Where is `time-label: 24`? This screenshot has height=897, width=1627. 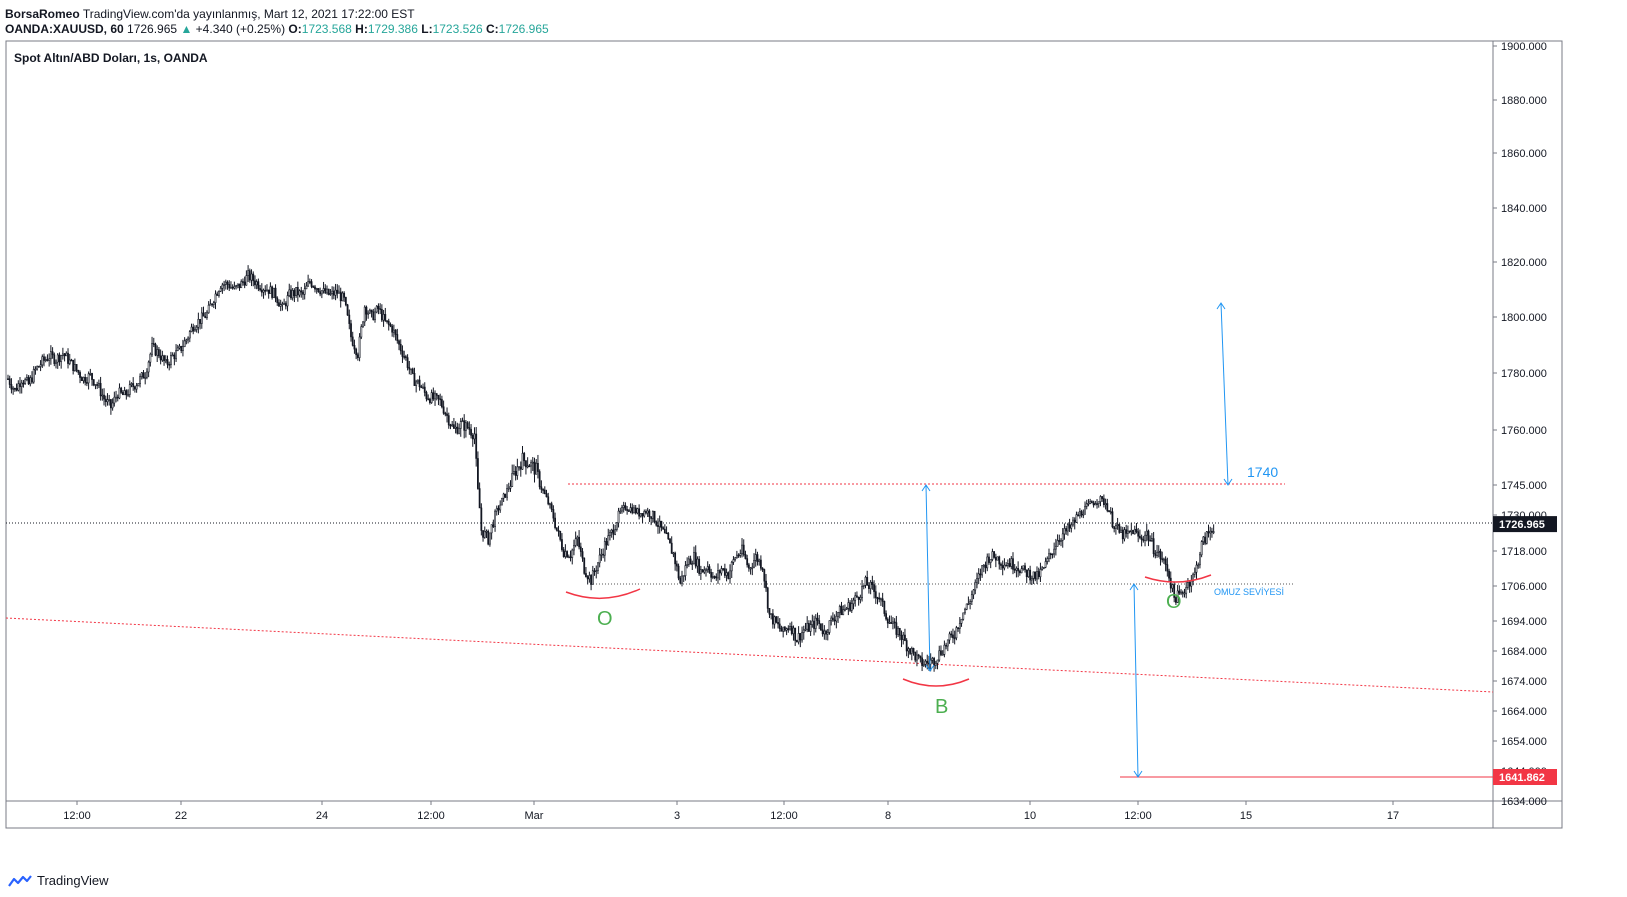
time-label: 24 is located at coordinates (322, 816).